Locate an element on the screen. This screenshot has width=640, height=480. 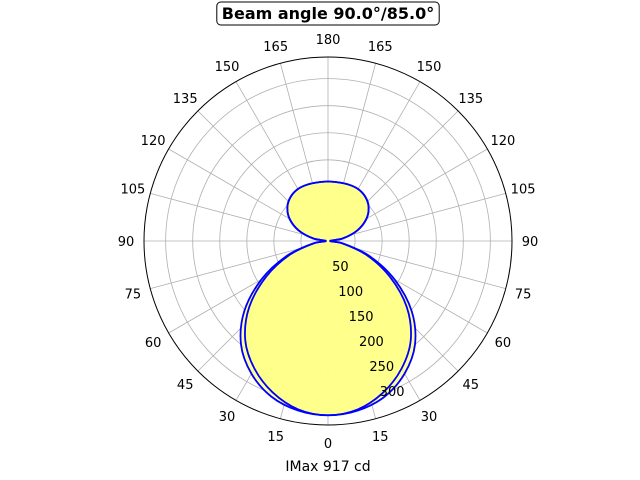
radial-tick-labels: 50 100 150 200 250 300 is located at coordinates (368, 330).